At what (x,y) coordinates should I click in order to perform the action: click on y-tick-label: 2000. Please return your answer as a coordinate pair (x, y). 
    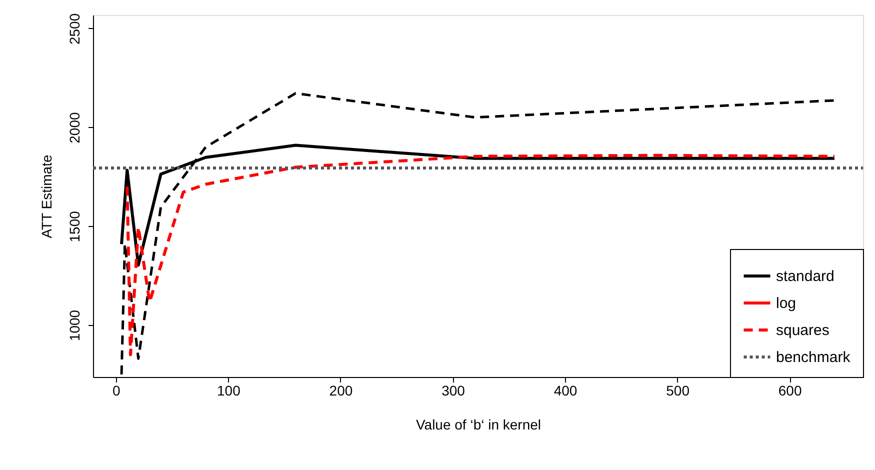
    Looking at the image, I should click on (74, 128).